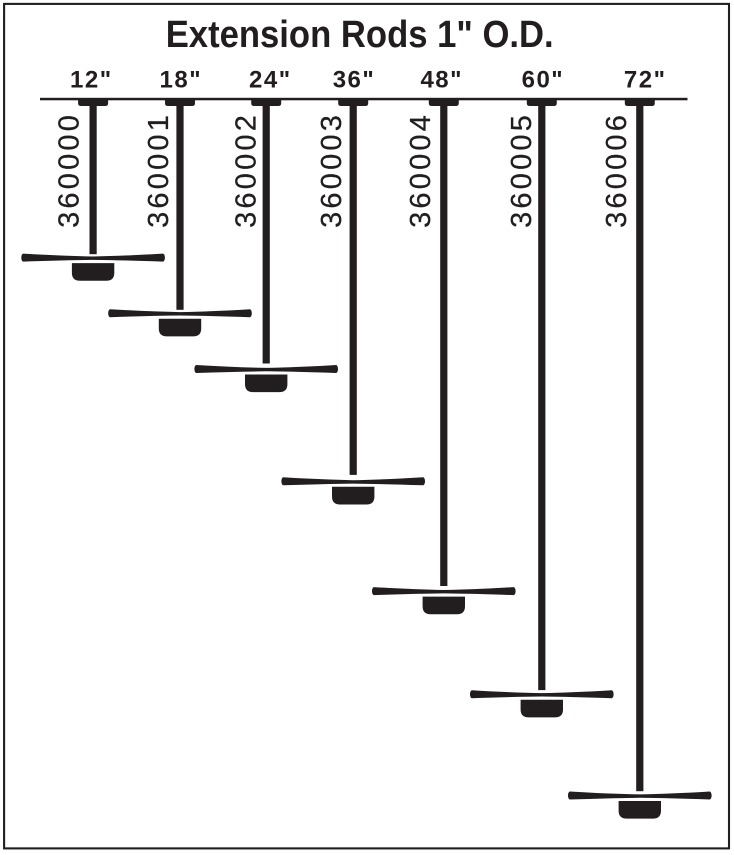 The height and width of the screenshot is (855, 734). I want to click on svg-text: 48", so click(441, 80).